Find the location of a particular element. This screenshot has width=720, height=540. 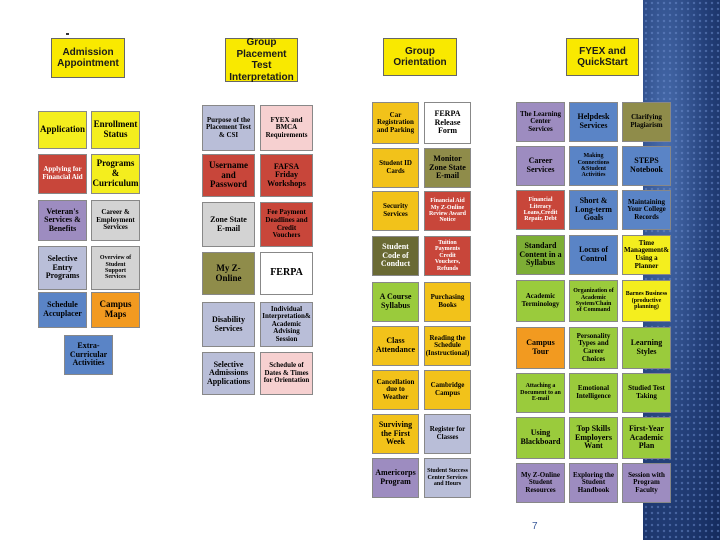

box-standard-content-syllabus: Standard Content in a Syllabus is located at coordinates (540, 255).